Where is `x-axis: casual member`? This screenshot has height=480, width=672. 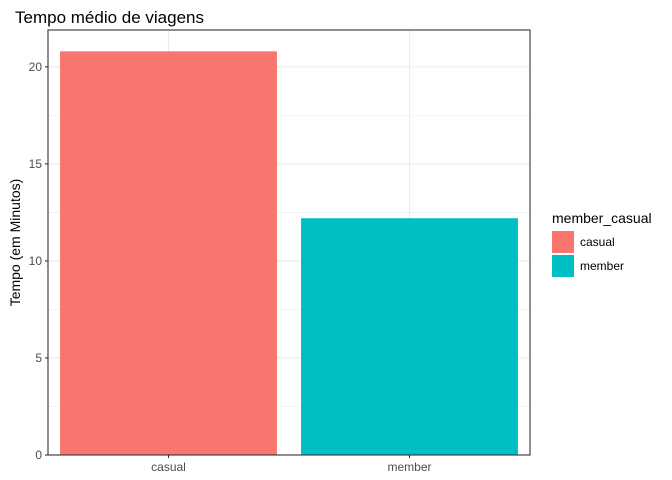 x-axis: casual member is located at coordinates (291, 464).